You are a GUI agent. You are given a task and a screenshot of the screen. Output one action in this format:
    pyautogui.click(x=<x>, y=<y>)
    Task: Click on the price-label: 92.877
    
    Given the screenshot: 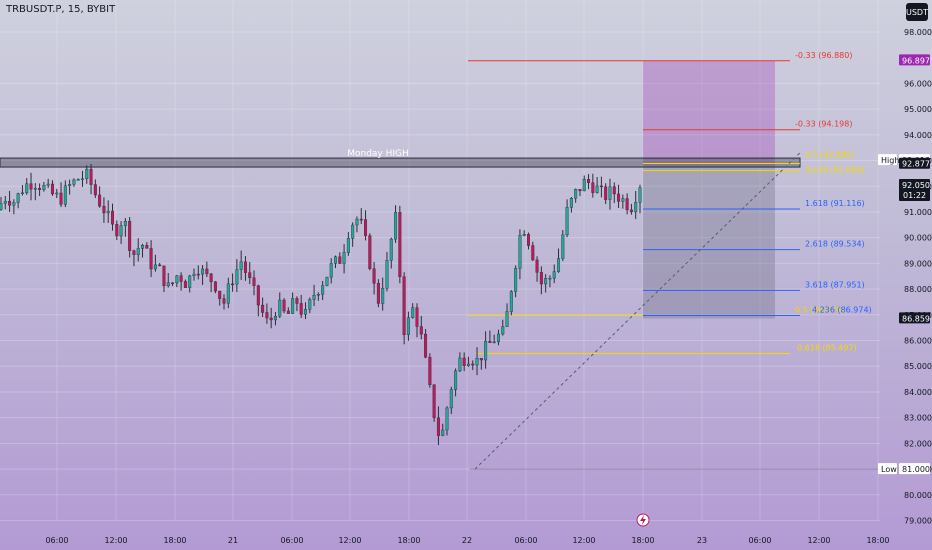 What is the action you would take?
    pyautogui.click(x=916, y=164)
    